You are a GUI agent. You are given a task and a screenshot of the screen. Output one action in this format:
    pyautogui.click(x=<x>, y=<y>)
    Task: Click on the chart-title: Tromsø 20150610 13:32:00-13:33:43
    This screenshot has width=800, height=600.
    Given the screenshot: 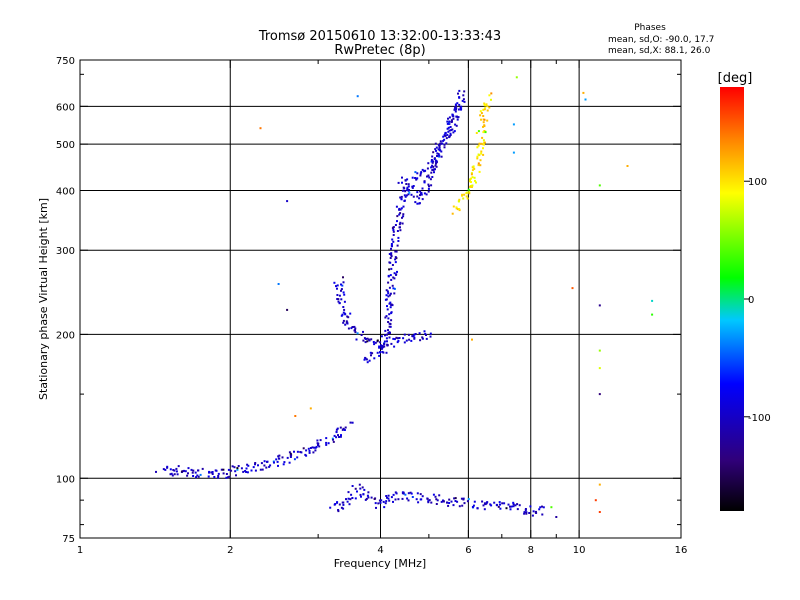 What is the action you would take?
    pyautogui.click(x=379, y=36)
    